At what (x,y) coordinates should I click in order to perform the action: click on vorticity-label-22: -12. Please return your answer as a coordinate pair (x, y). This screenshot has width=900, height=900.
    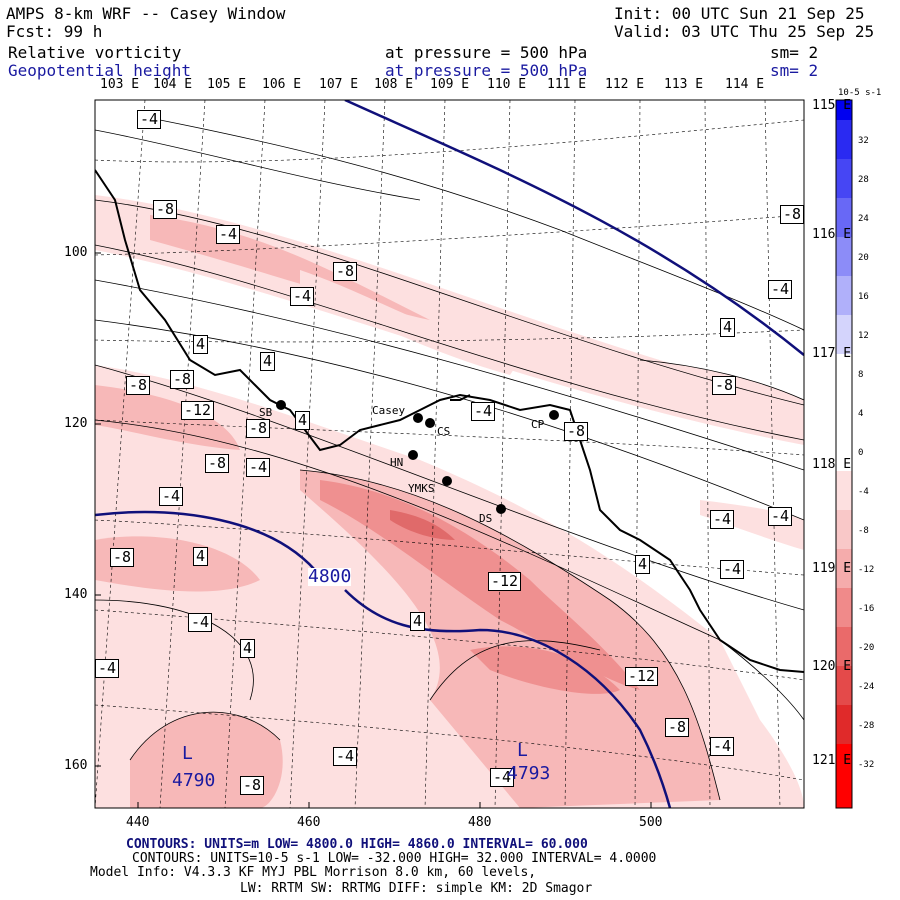
    Looking at the image, I should click on (642, 676).